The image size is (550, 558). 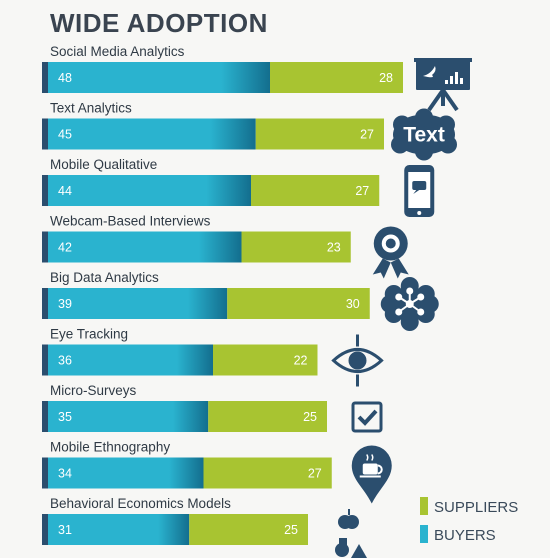 What do you see at coordinates (65, 474) in the screenshot?
I see `buyers-value-label: 34` at bounding box center [65, 474].